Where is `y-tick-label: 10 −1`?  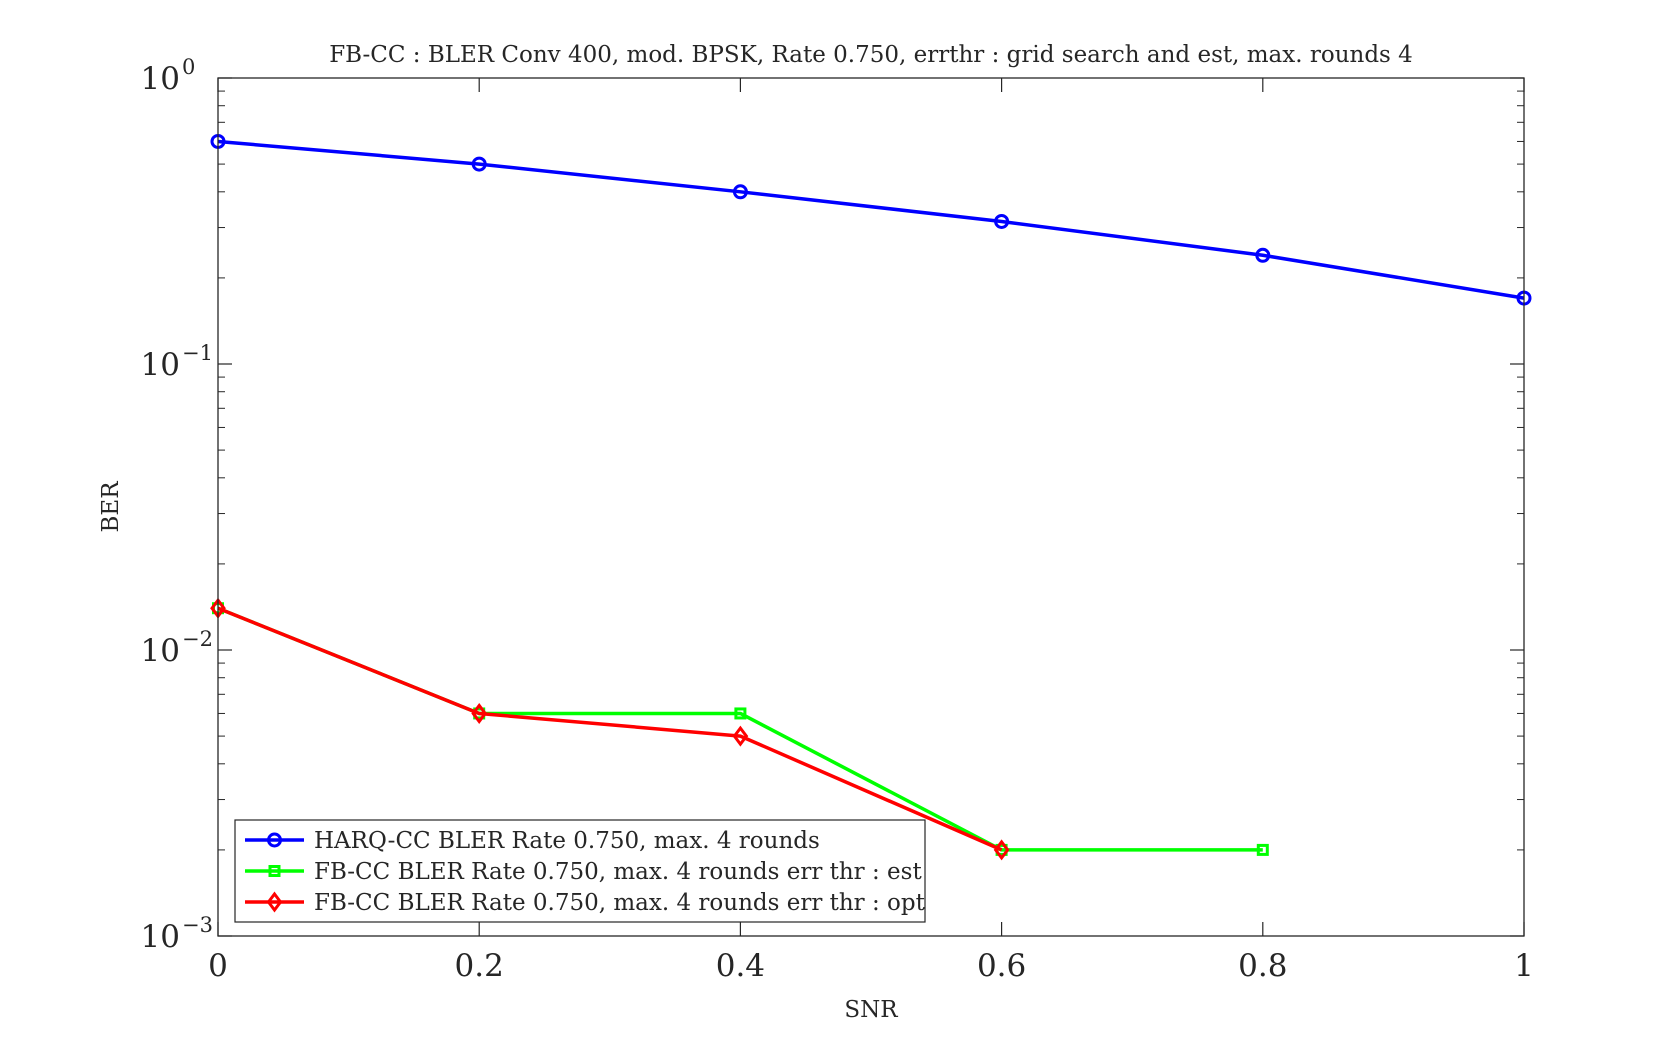
y-tick-label: 10 −1 is located at coordinates (177, 362).